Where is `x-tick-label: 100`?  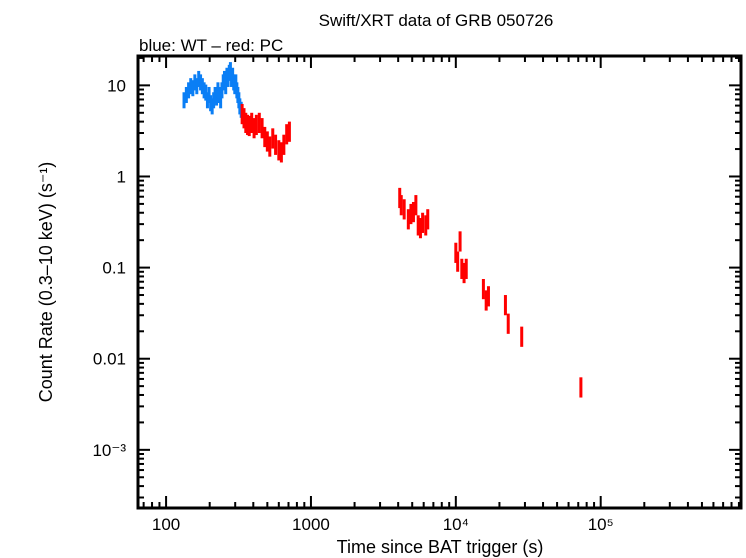
x-tick-label: 100 is located at coordinates (166, 524).